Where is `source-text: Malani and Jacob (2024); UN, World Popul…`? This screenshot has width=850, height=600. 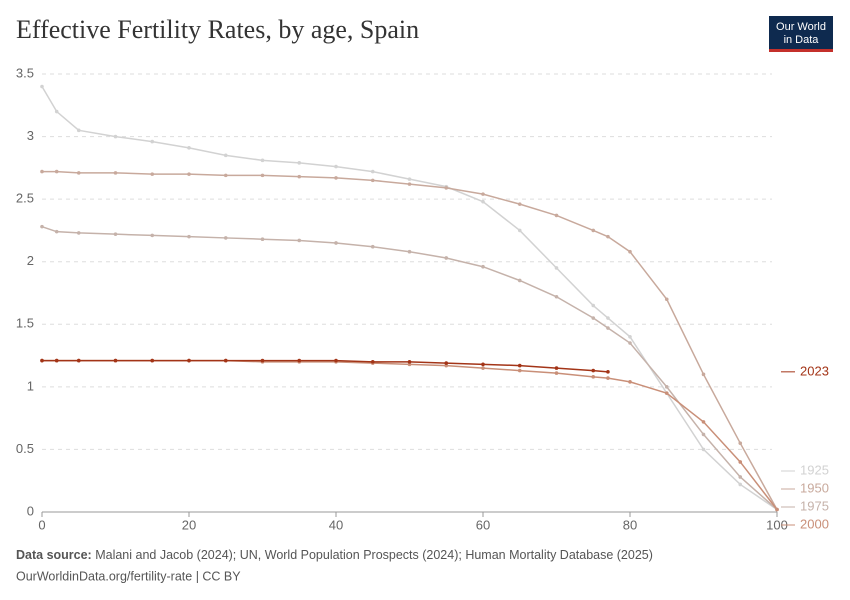 source-text: Malani and Jacob (2024); UN, World Popul… is located at coordinates (374, 555).